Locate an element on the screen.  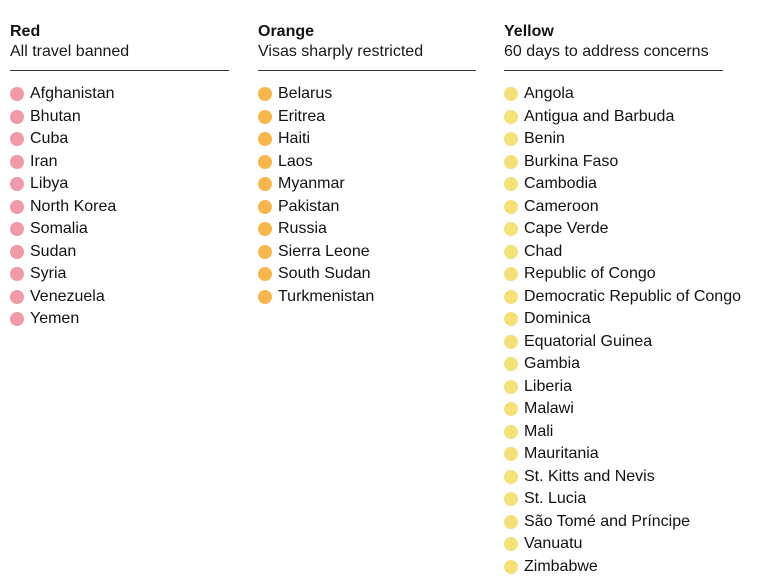
column-subtitle: 60 days to address concerns is located at coordinates (606, 51).